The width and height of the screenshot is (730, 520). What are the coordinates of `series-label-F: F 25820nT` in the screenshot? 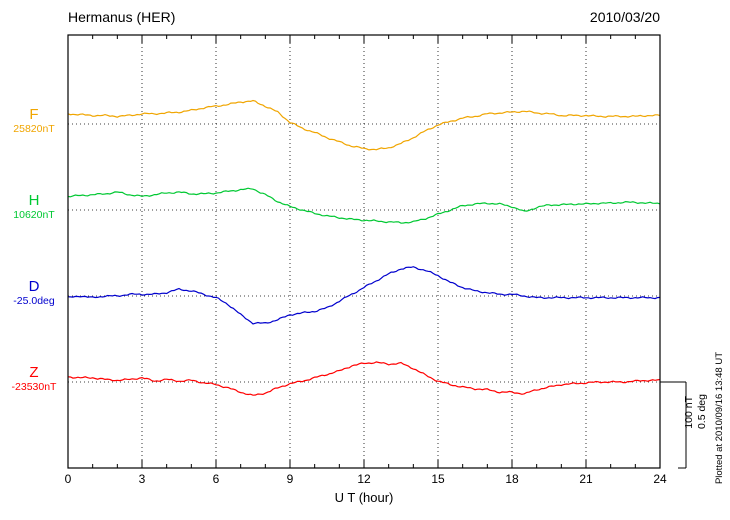 It's located at (34, 121).